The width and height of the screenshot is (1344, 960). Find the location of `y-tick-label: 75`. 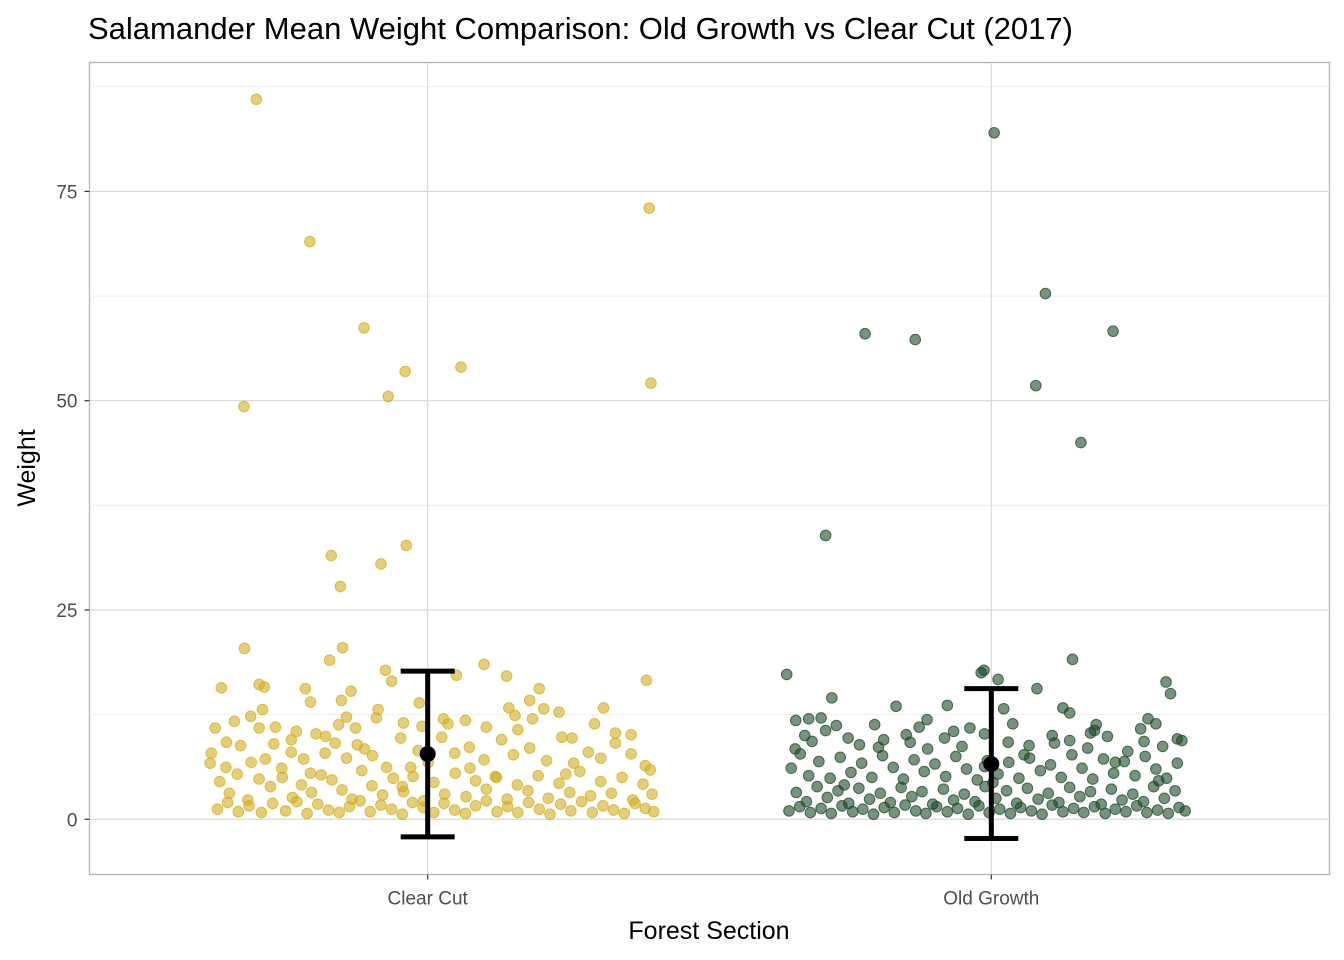

y-tick-label: 75 is located at coordinates (66, 192).